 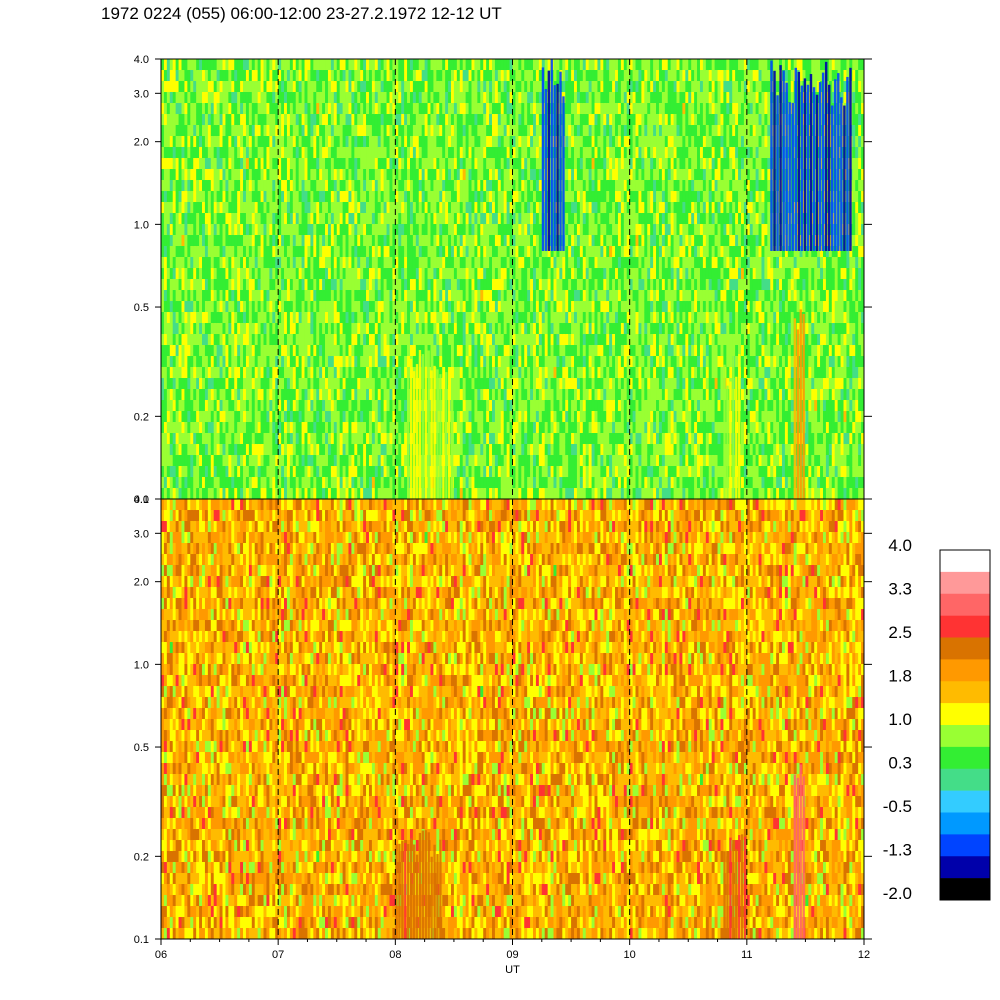 What do you see at coordinates (630, 955) in the screenshot?
I see `x-tick-label-10: 10` at bounding box center [630, 955].